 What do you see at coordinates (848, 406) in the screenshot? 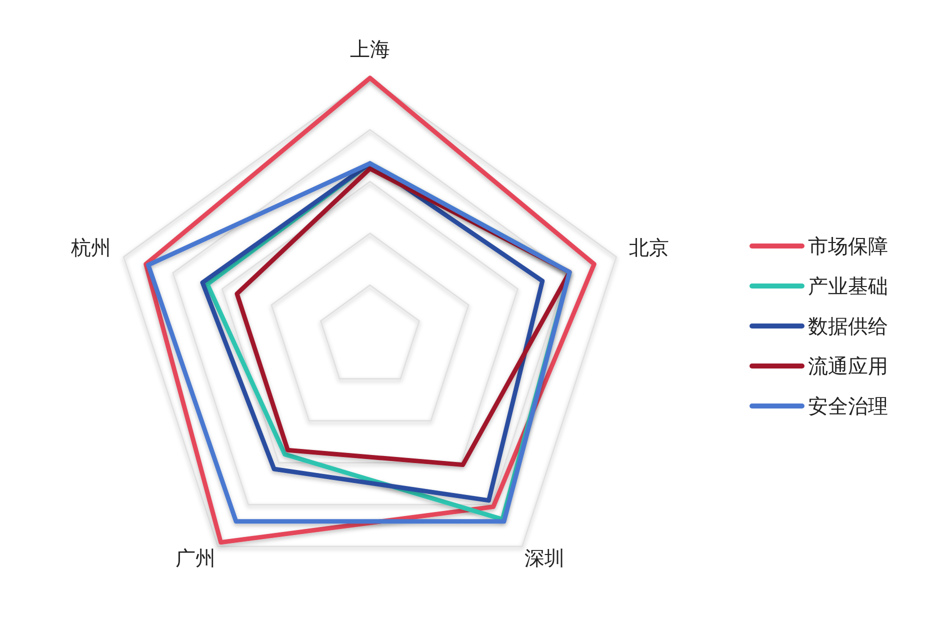
I see `legend-label: 安全治理` at bounding box center [848, 406].